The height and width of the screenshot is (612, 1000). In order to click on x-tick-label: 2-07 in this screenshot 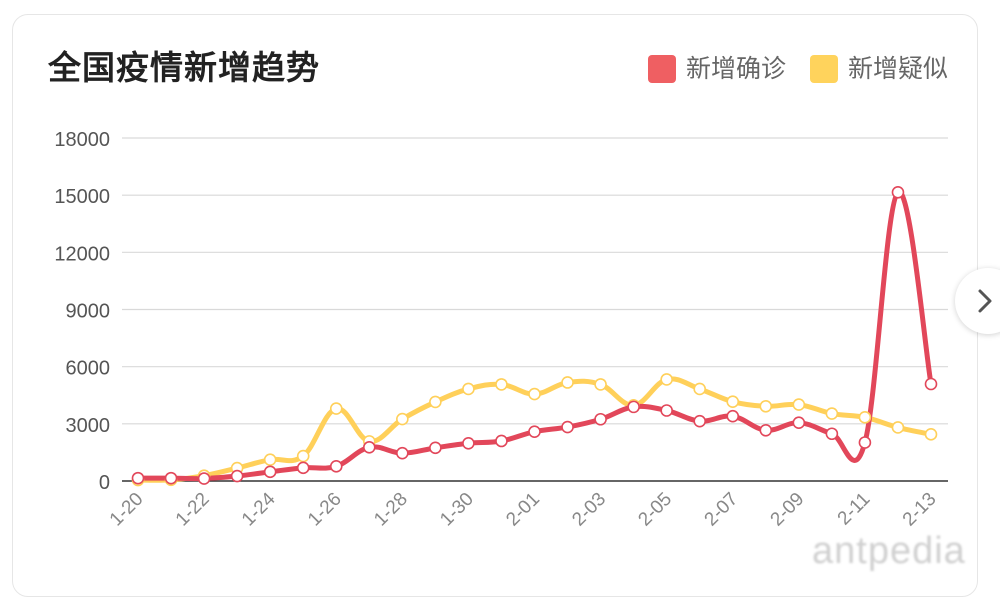, I will do `click(722, 510)`.